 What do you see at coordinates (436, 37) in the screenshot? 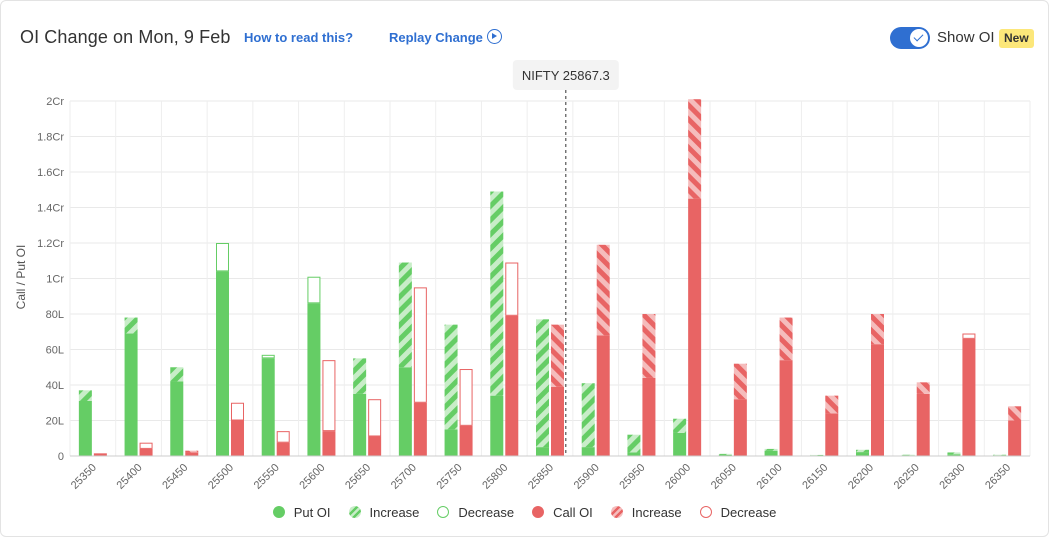
I see `replay-change-link: Replay Change` at bounding box center [436, 37].